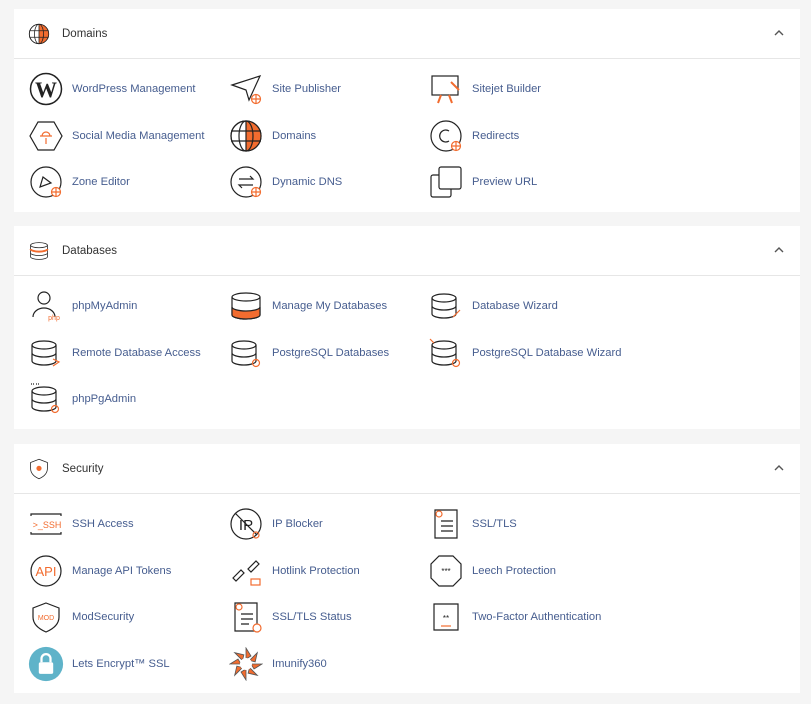 Image resolution: width=811 pixels, height=704 pixels. Describe the element at coordinates (307, 182) in the screenshot. I see `feature-label: Dynamic DNS` at that location.